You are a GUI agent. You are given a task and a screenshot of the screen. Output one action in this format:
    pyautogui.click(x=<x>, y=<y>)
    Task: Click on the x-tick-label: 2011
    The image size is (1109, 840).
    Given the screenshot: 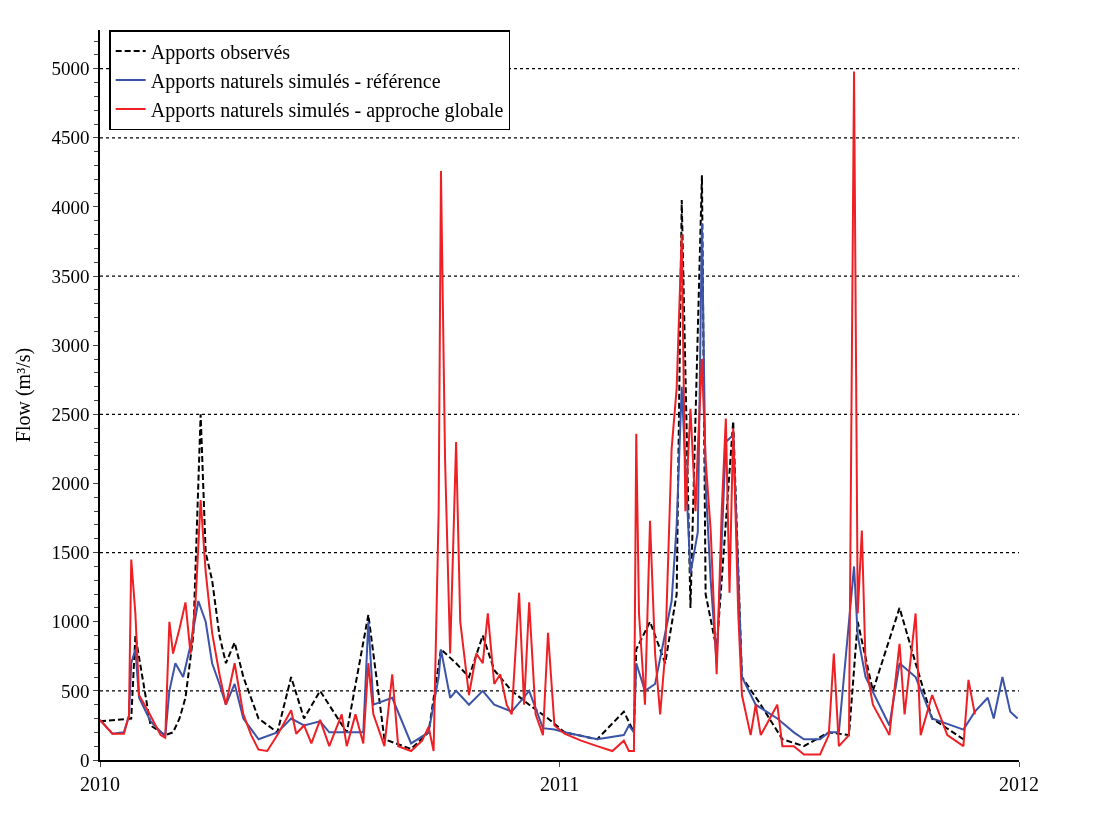 What is the action you would take?
    pyautogui.click(x=559, y=783)
    